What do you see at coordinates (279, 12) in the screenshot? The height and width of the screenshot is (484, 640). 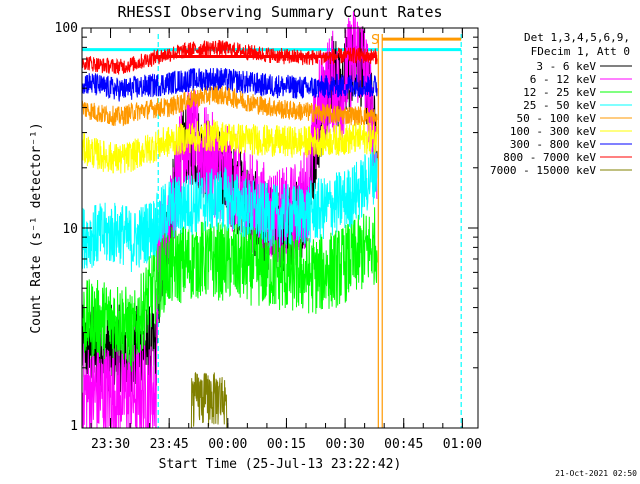 I see `chart-title: RHESSI Observing Summary Count Rates` at bounding box center [279, 12].